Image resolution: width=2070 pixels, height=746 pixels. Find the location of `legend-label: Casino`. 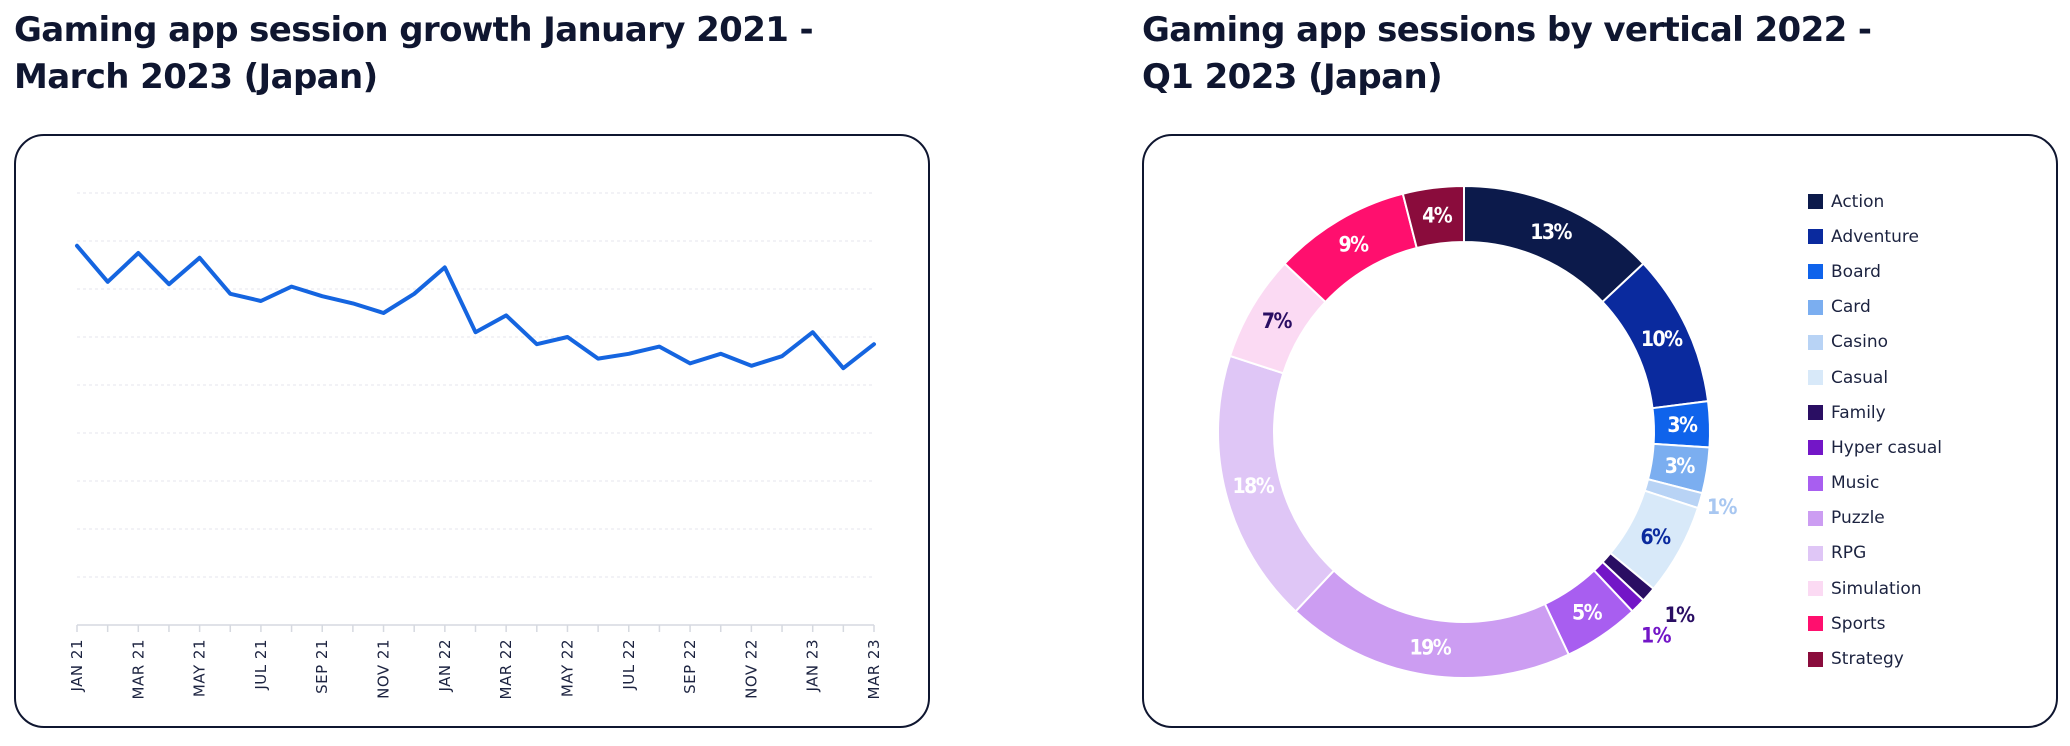

legend-label: Casino is located at coordinates (1860, 342).